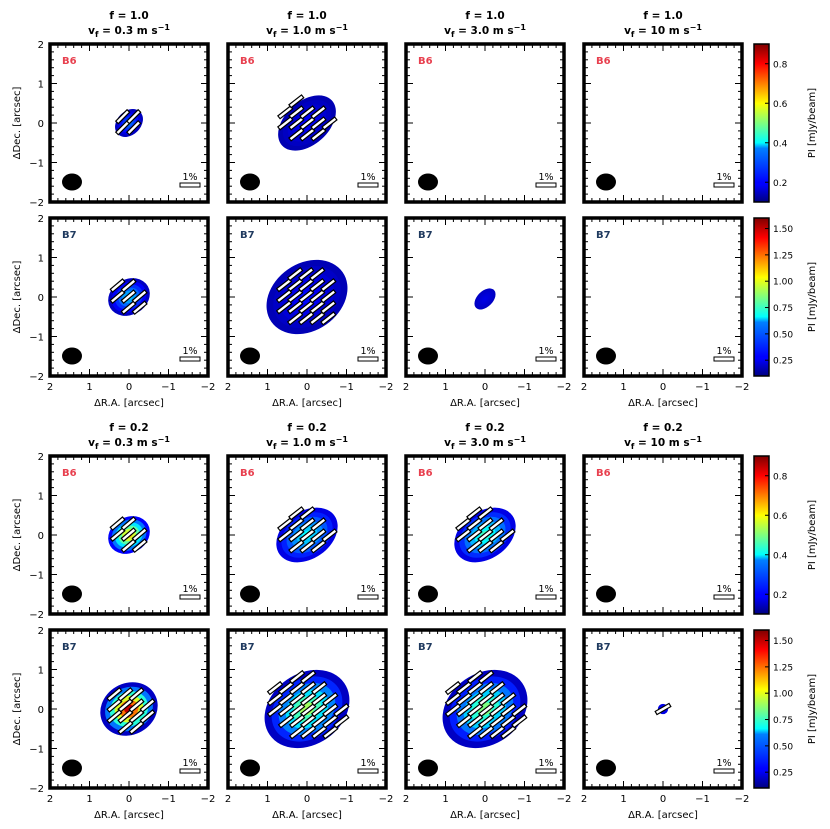 The width and height of the screenshot is (830, 829). What do you see at coordinates (128, 428) in the screenshot?
I see `column-title-f: f = 0.2` at bounding box center [128, 428].